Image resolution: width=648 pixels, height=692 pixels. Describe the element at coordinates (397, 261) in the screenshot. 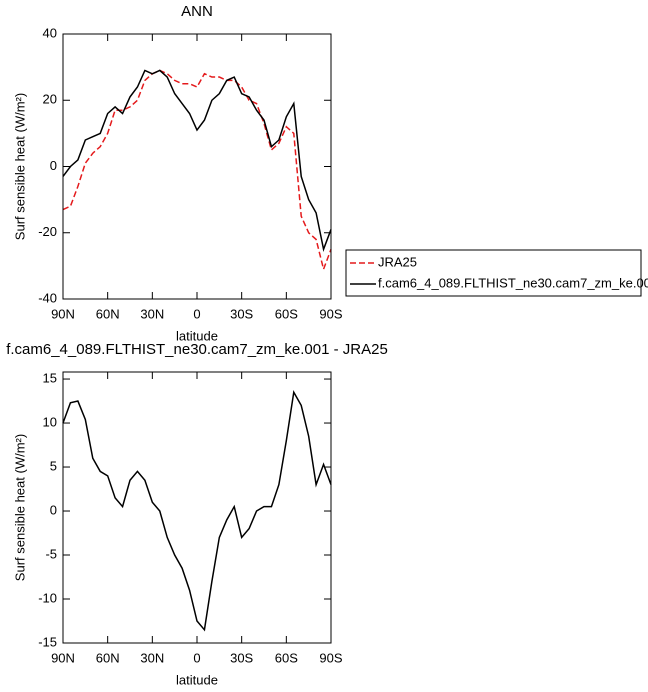

I see `legend-label: JRA25` at that location.